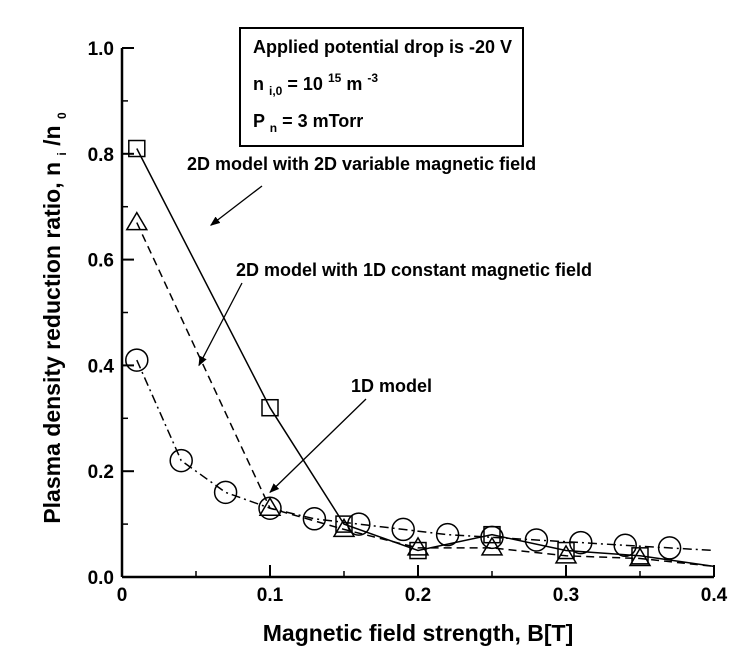 The width and height of the screenshot is (754, 659). Describe the element at coordinates (418, 633) in the screenshot. I see `x-axis-title: Magnetic field strength, B[T]` at that location.